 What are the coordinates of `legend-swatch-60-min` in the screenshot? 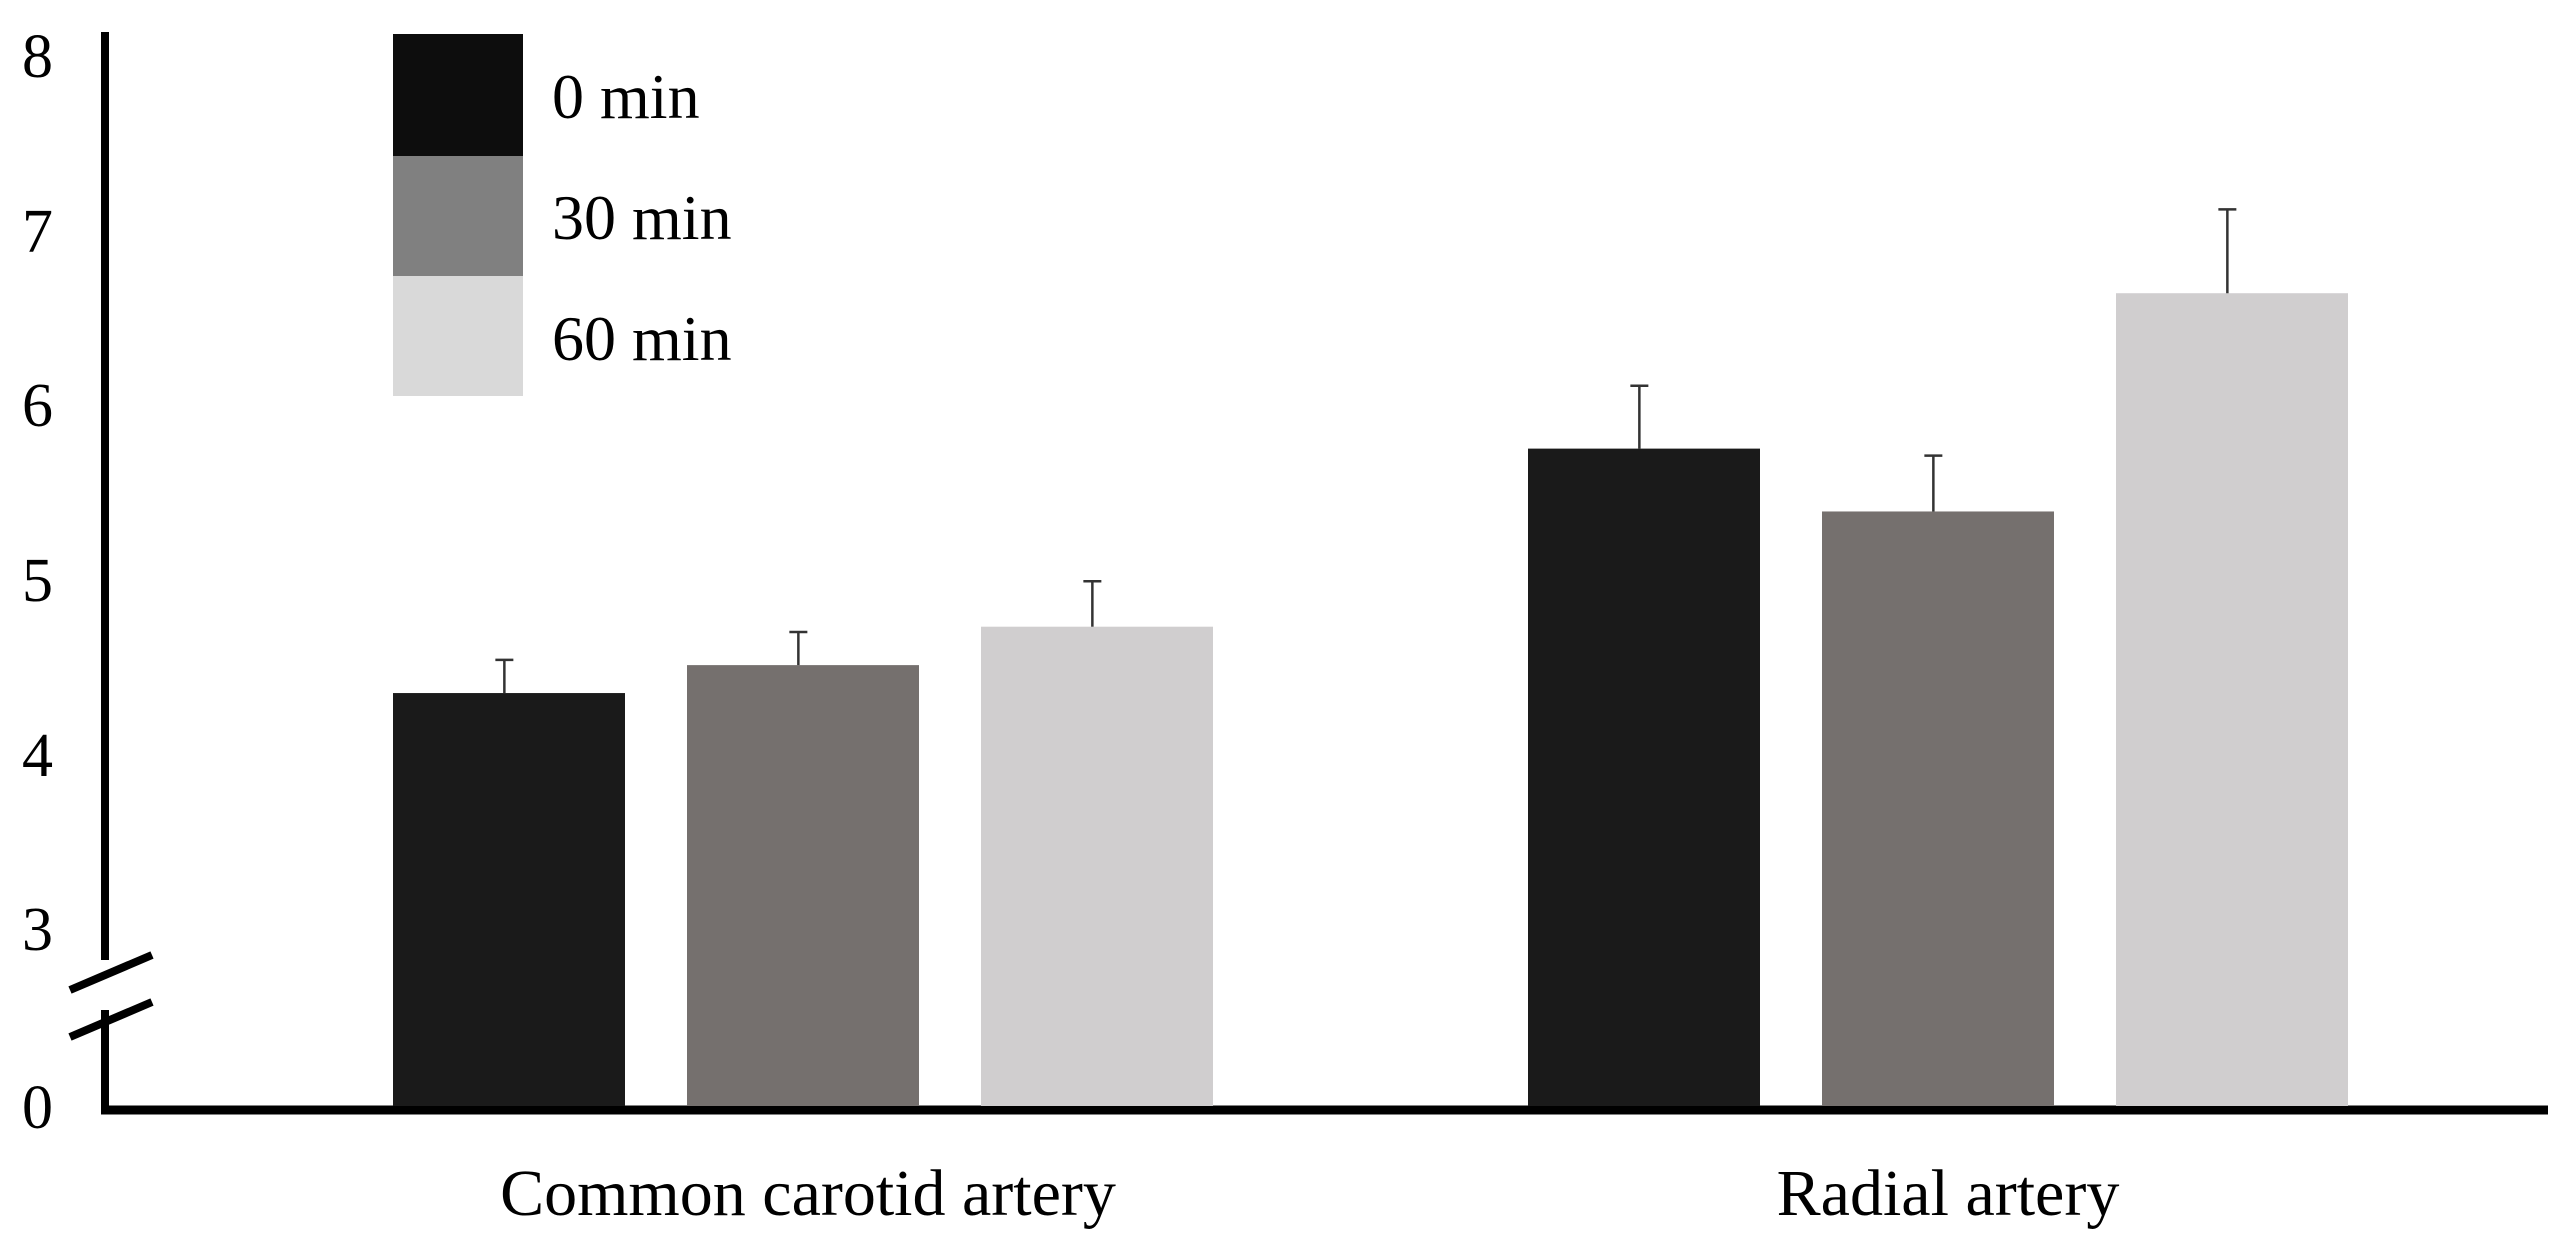 It's located at (458, 336).